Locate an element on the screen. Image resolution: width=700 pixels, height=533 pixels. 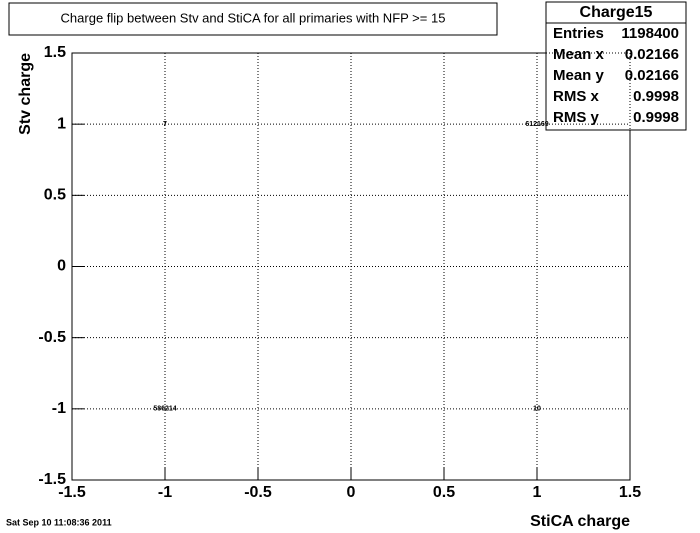
y-tick-label: 1.5 is located at coordinates (55, 52).